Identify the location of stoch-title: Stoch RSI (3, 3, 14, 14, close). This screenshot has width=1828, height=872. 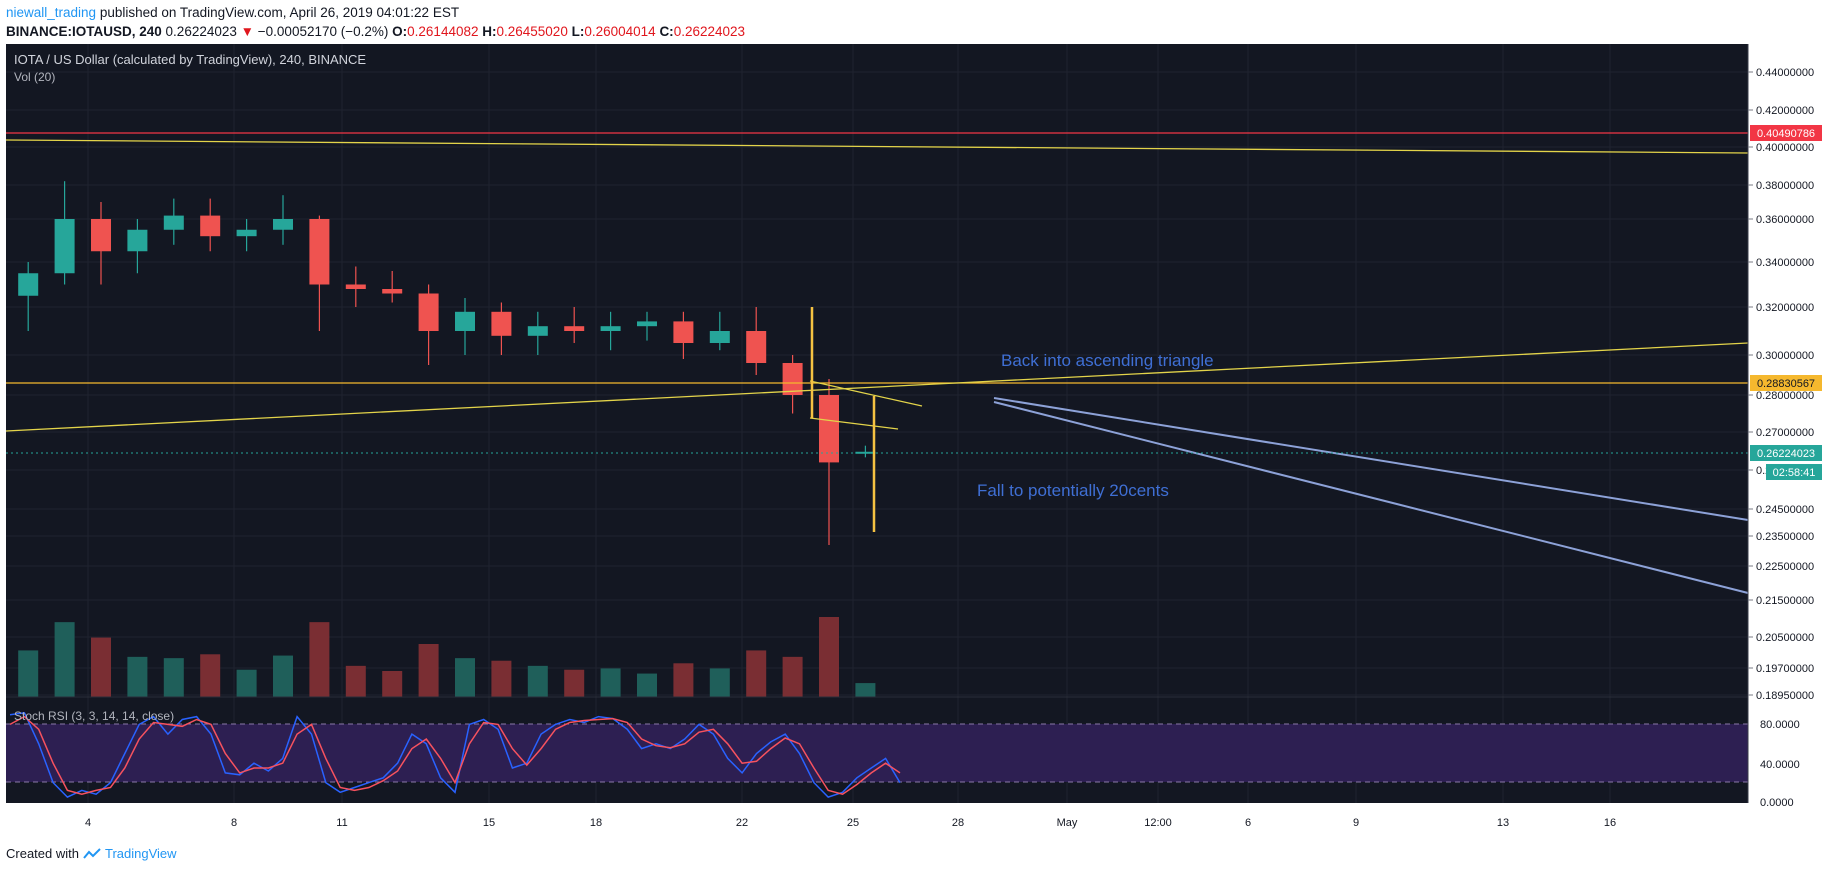
(94, 716).